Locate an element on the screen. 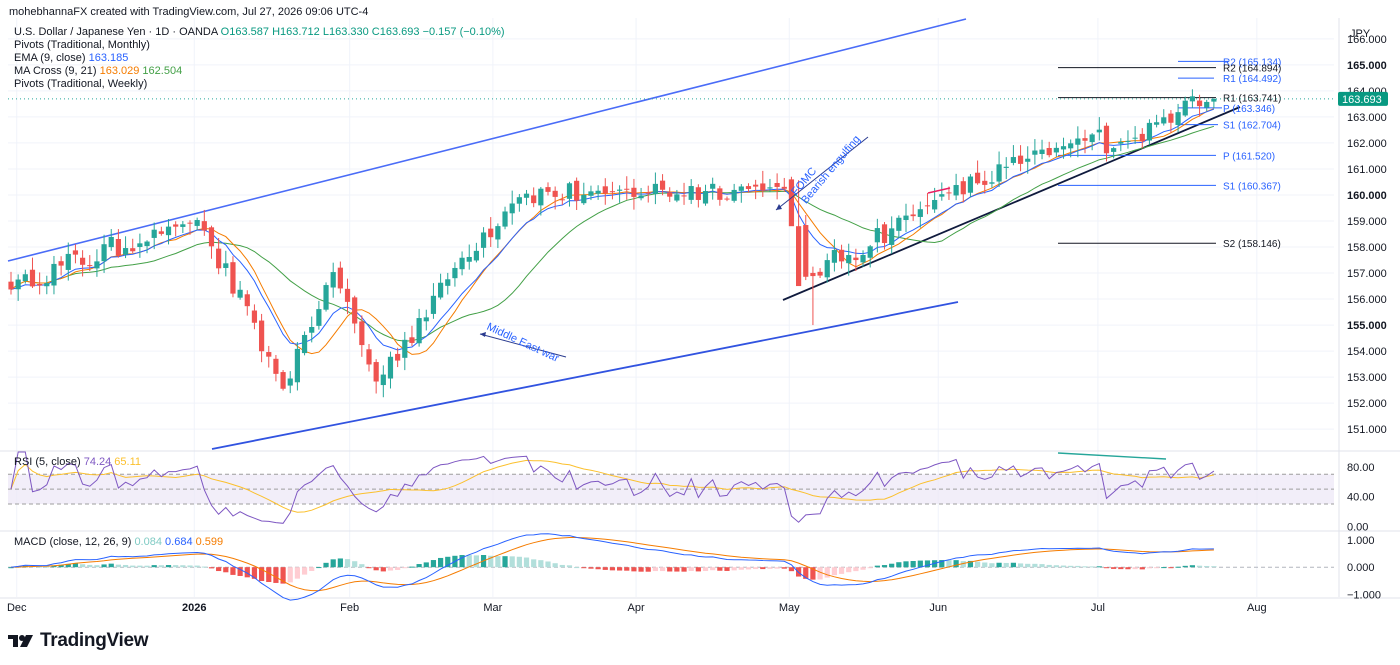  time-tick: 2026 is located at coordinates (194, 608).